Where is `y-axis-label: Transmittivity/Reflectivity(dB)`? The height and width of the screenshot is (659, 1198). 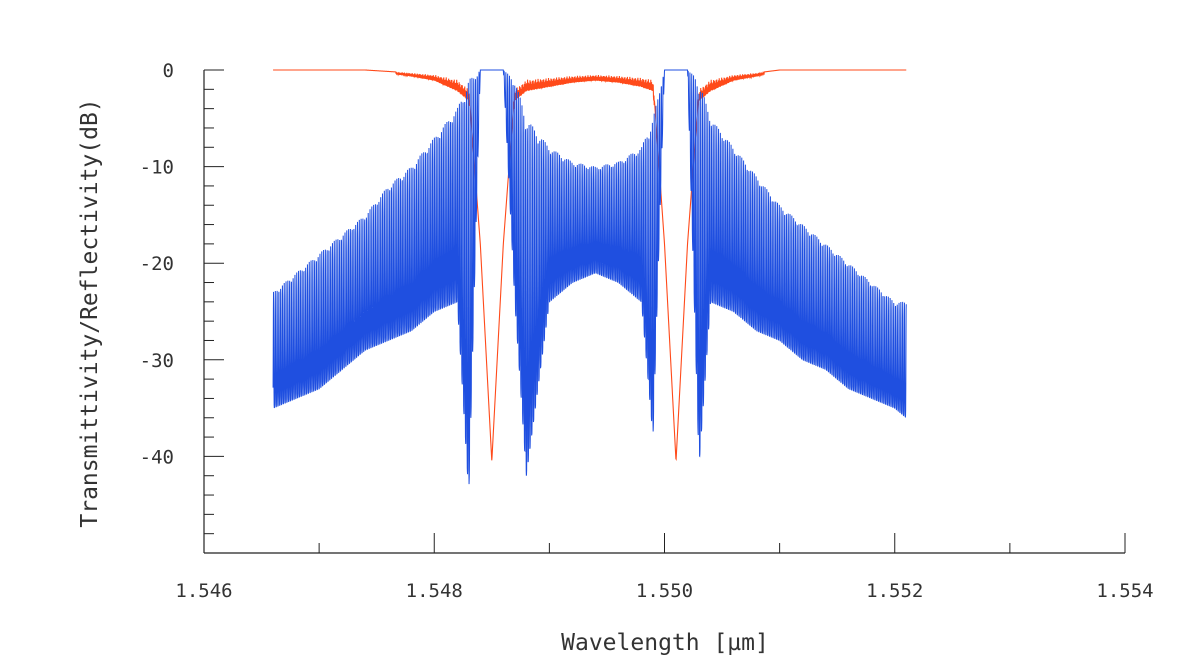
y-axis-label: Transmittivity/Reflectivity(dB) is located at coordinates (90, 312).